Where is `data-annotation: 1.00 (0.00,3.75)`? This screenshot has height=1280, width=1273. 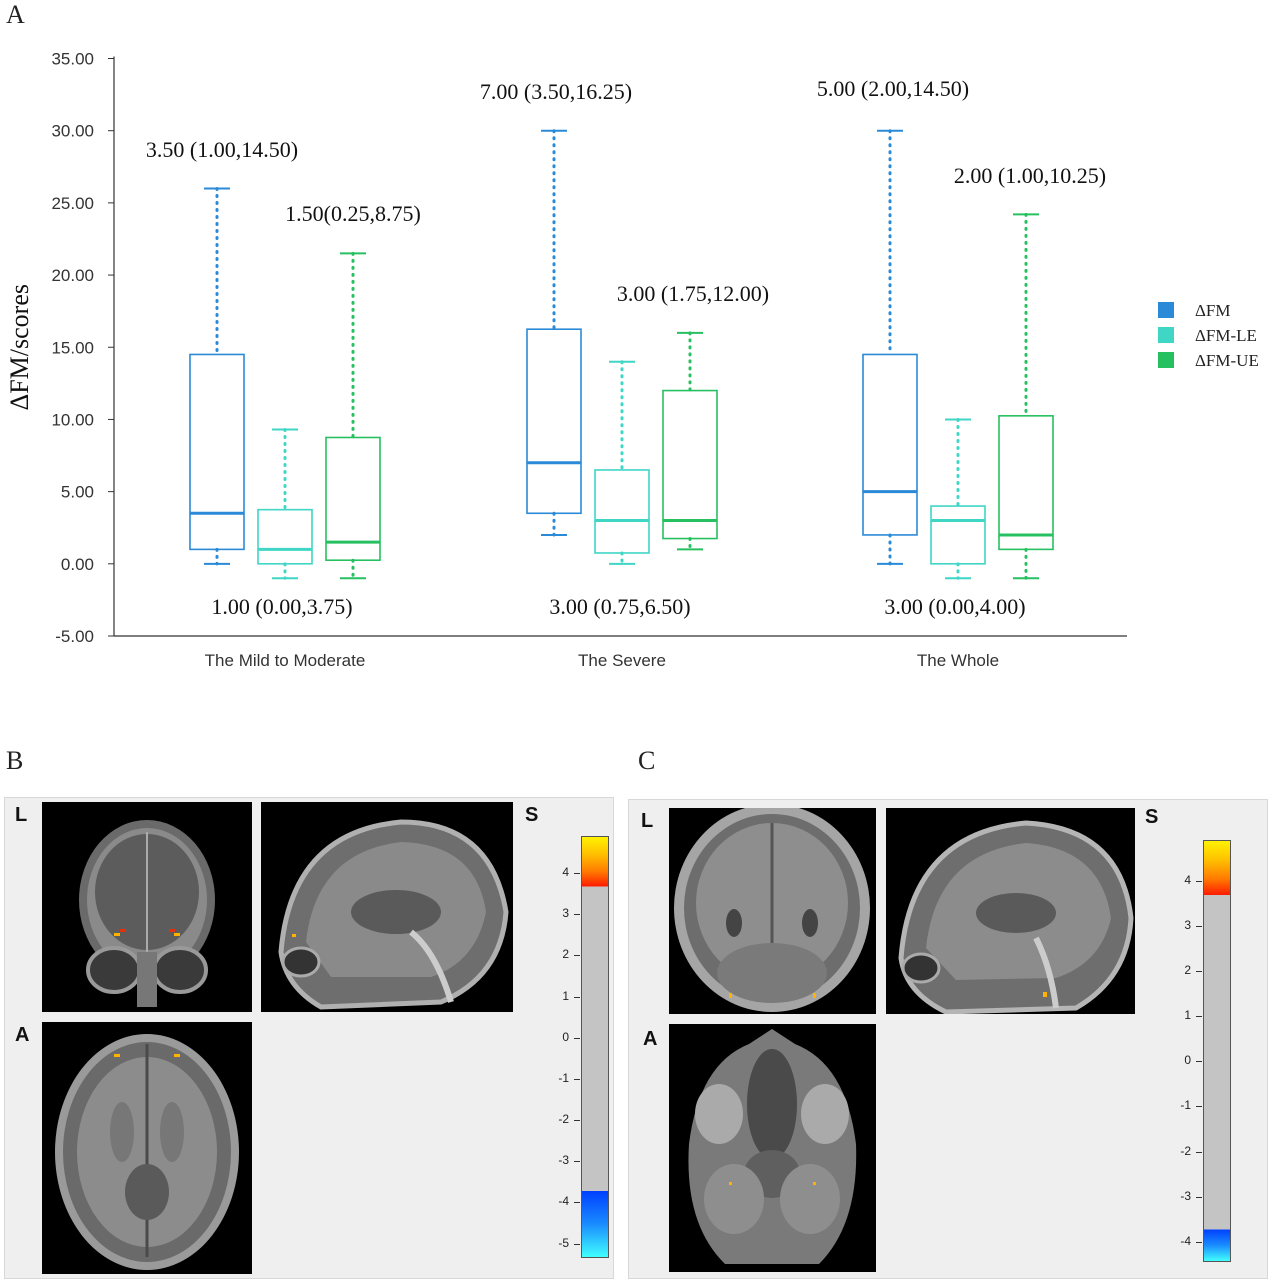
data-annotation: 1.00 (0.00,3.75) is located at coordinates (281, 606).